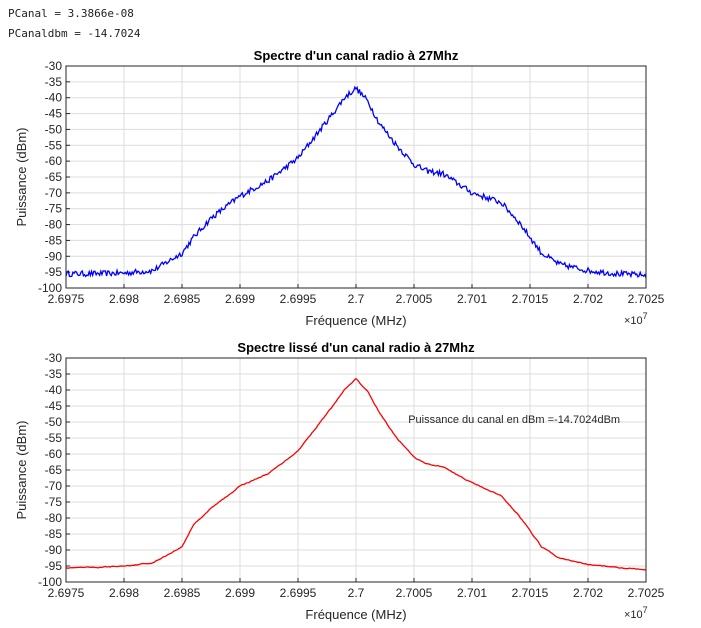 The image size is (701, 628). What do you see at coordinates (514, 420) in the screenshot?
I see `power-annotation: Puissance du canal en dBm =-14.7024dBm` at bounding box center [514, 420].